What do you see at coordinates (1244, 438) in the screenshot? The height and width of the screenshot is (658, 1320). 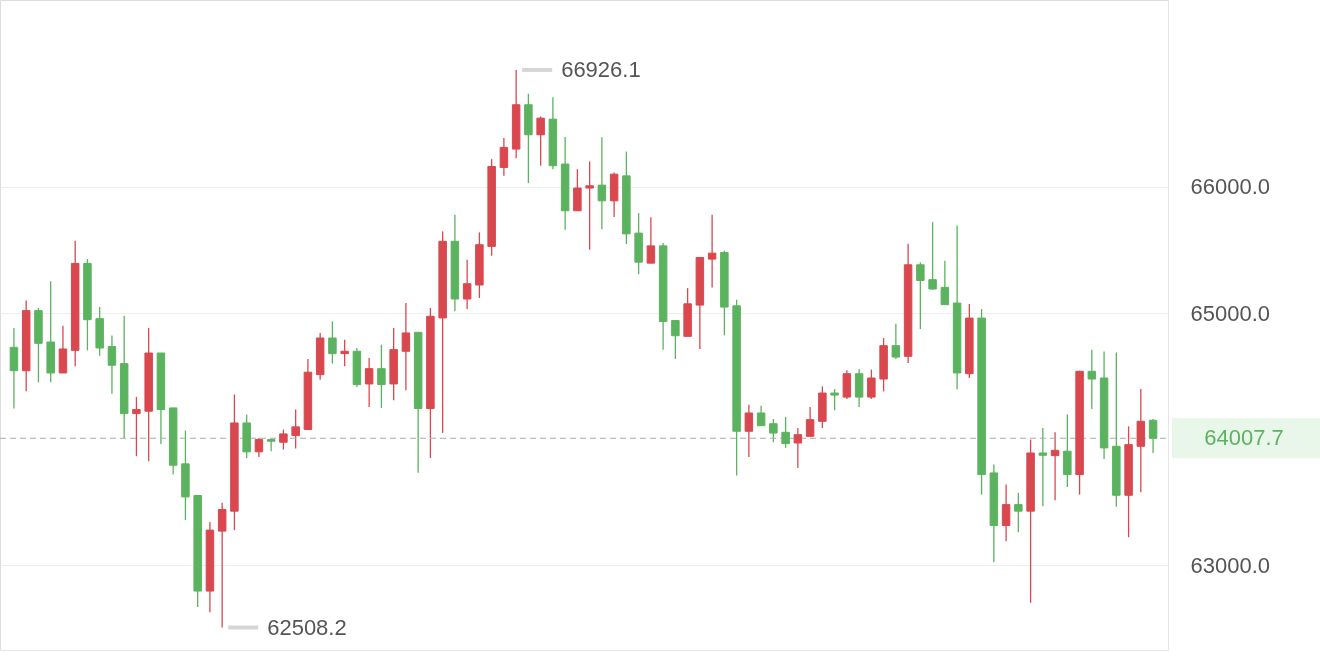 I see `ref-line-label: 64007.7` at bounding box center [1244, 438].